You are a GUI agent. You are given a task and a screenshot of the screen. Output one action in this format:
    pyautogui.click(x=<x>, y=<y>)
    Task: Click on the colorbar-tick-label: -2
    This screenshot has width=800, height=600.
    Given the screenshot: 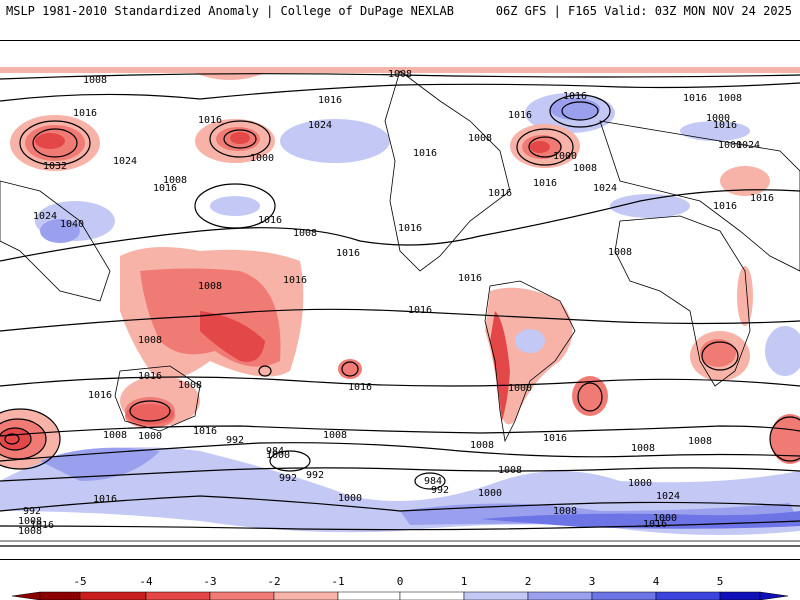 What is the action you would take?
    pyautogui.click(x=273, y=581)
    